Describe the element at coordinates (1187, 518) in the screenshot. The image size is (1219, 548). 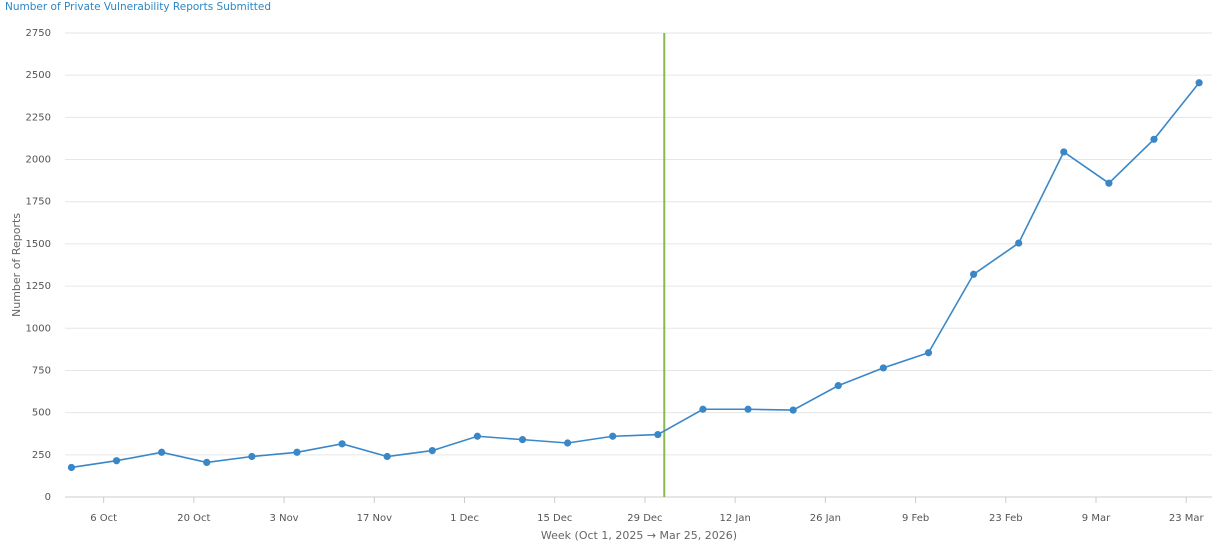
I see `x-tick-label: 23 Mar` at that location.